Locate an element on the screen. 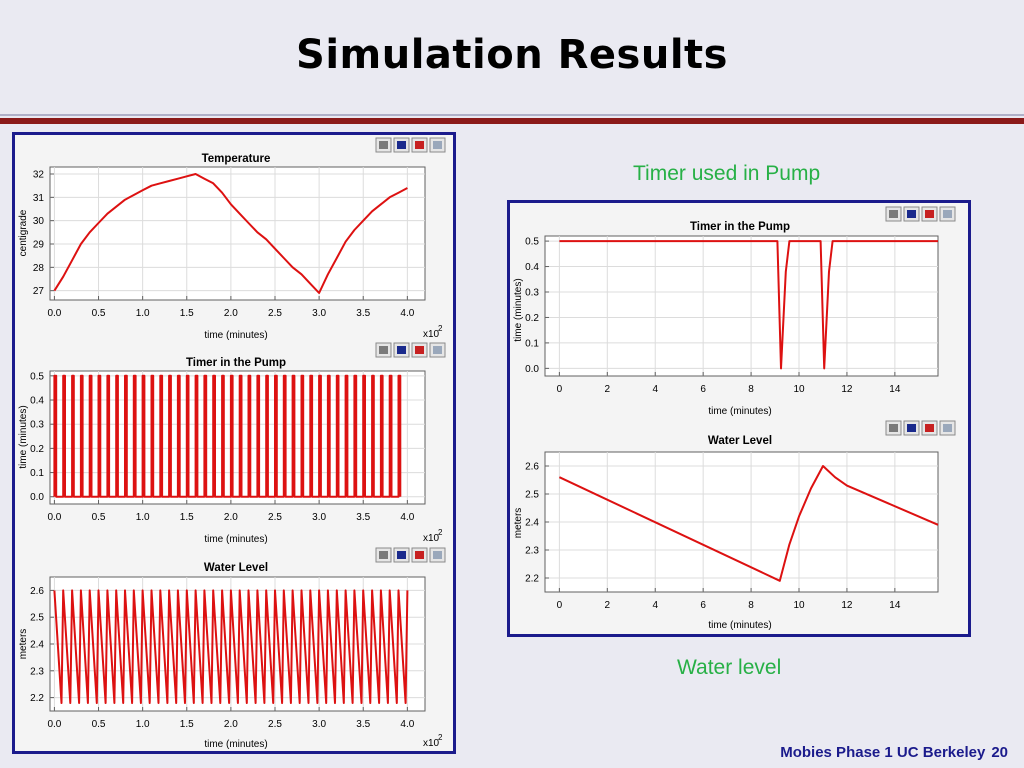 Image resolution: width=1024 pixels, height=768 pixels. x-tick-label: 10 is located at coordinates (799, 605).